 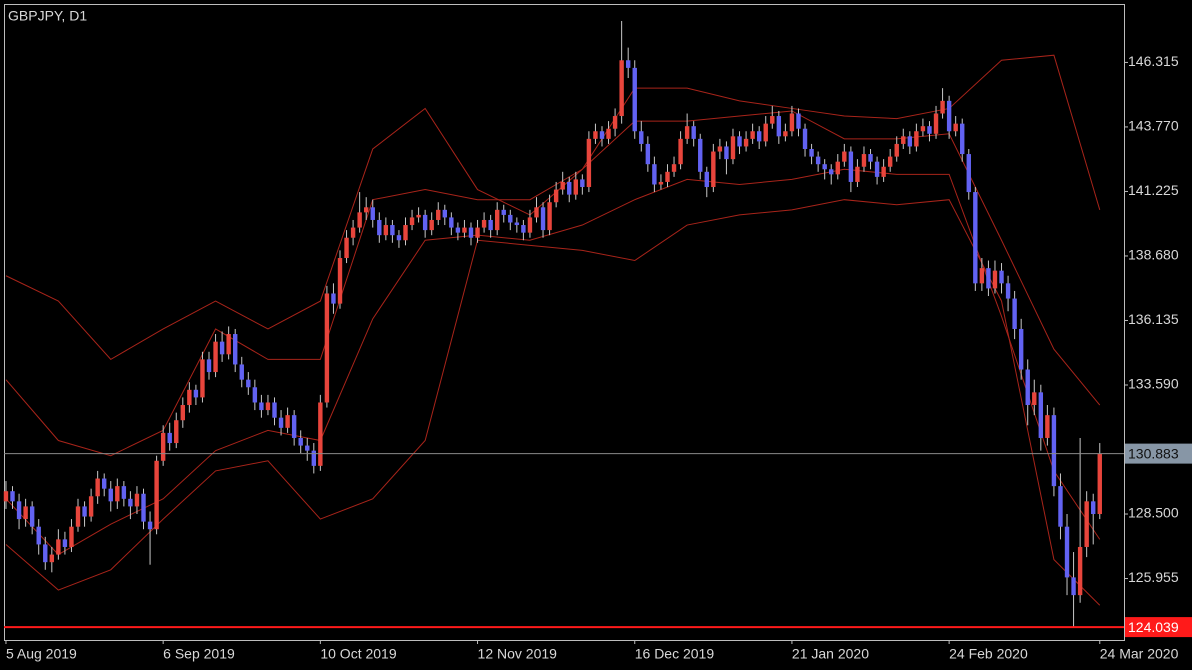 What do you see at coordinates (1153, 319) in the screenshot?
I see `y-tick-label: 136.135` at bounding box center [1153, 319].